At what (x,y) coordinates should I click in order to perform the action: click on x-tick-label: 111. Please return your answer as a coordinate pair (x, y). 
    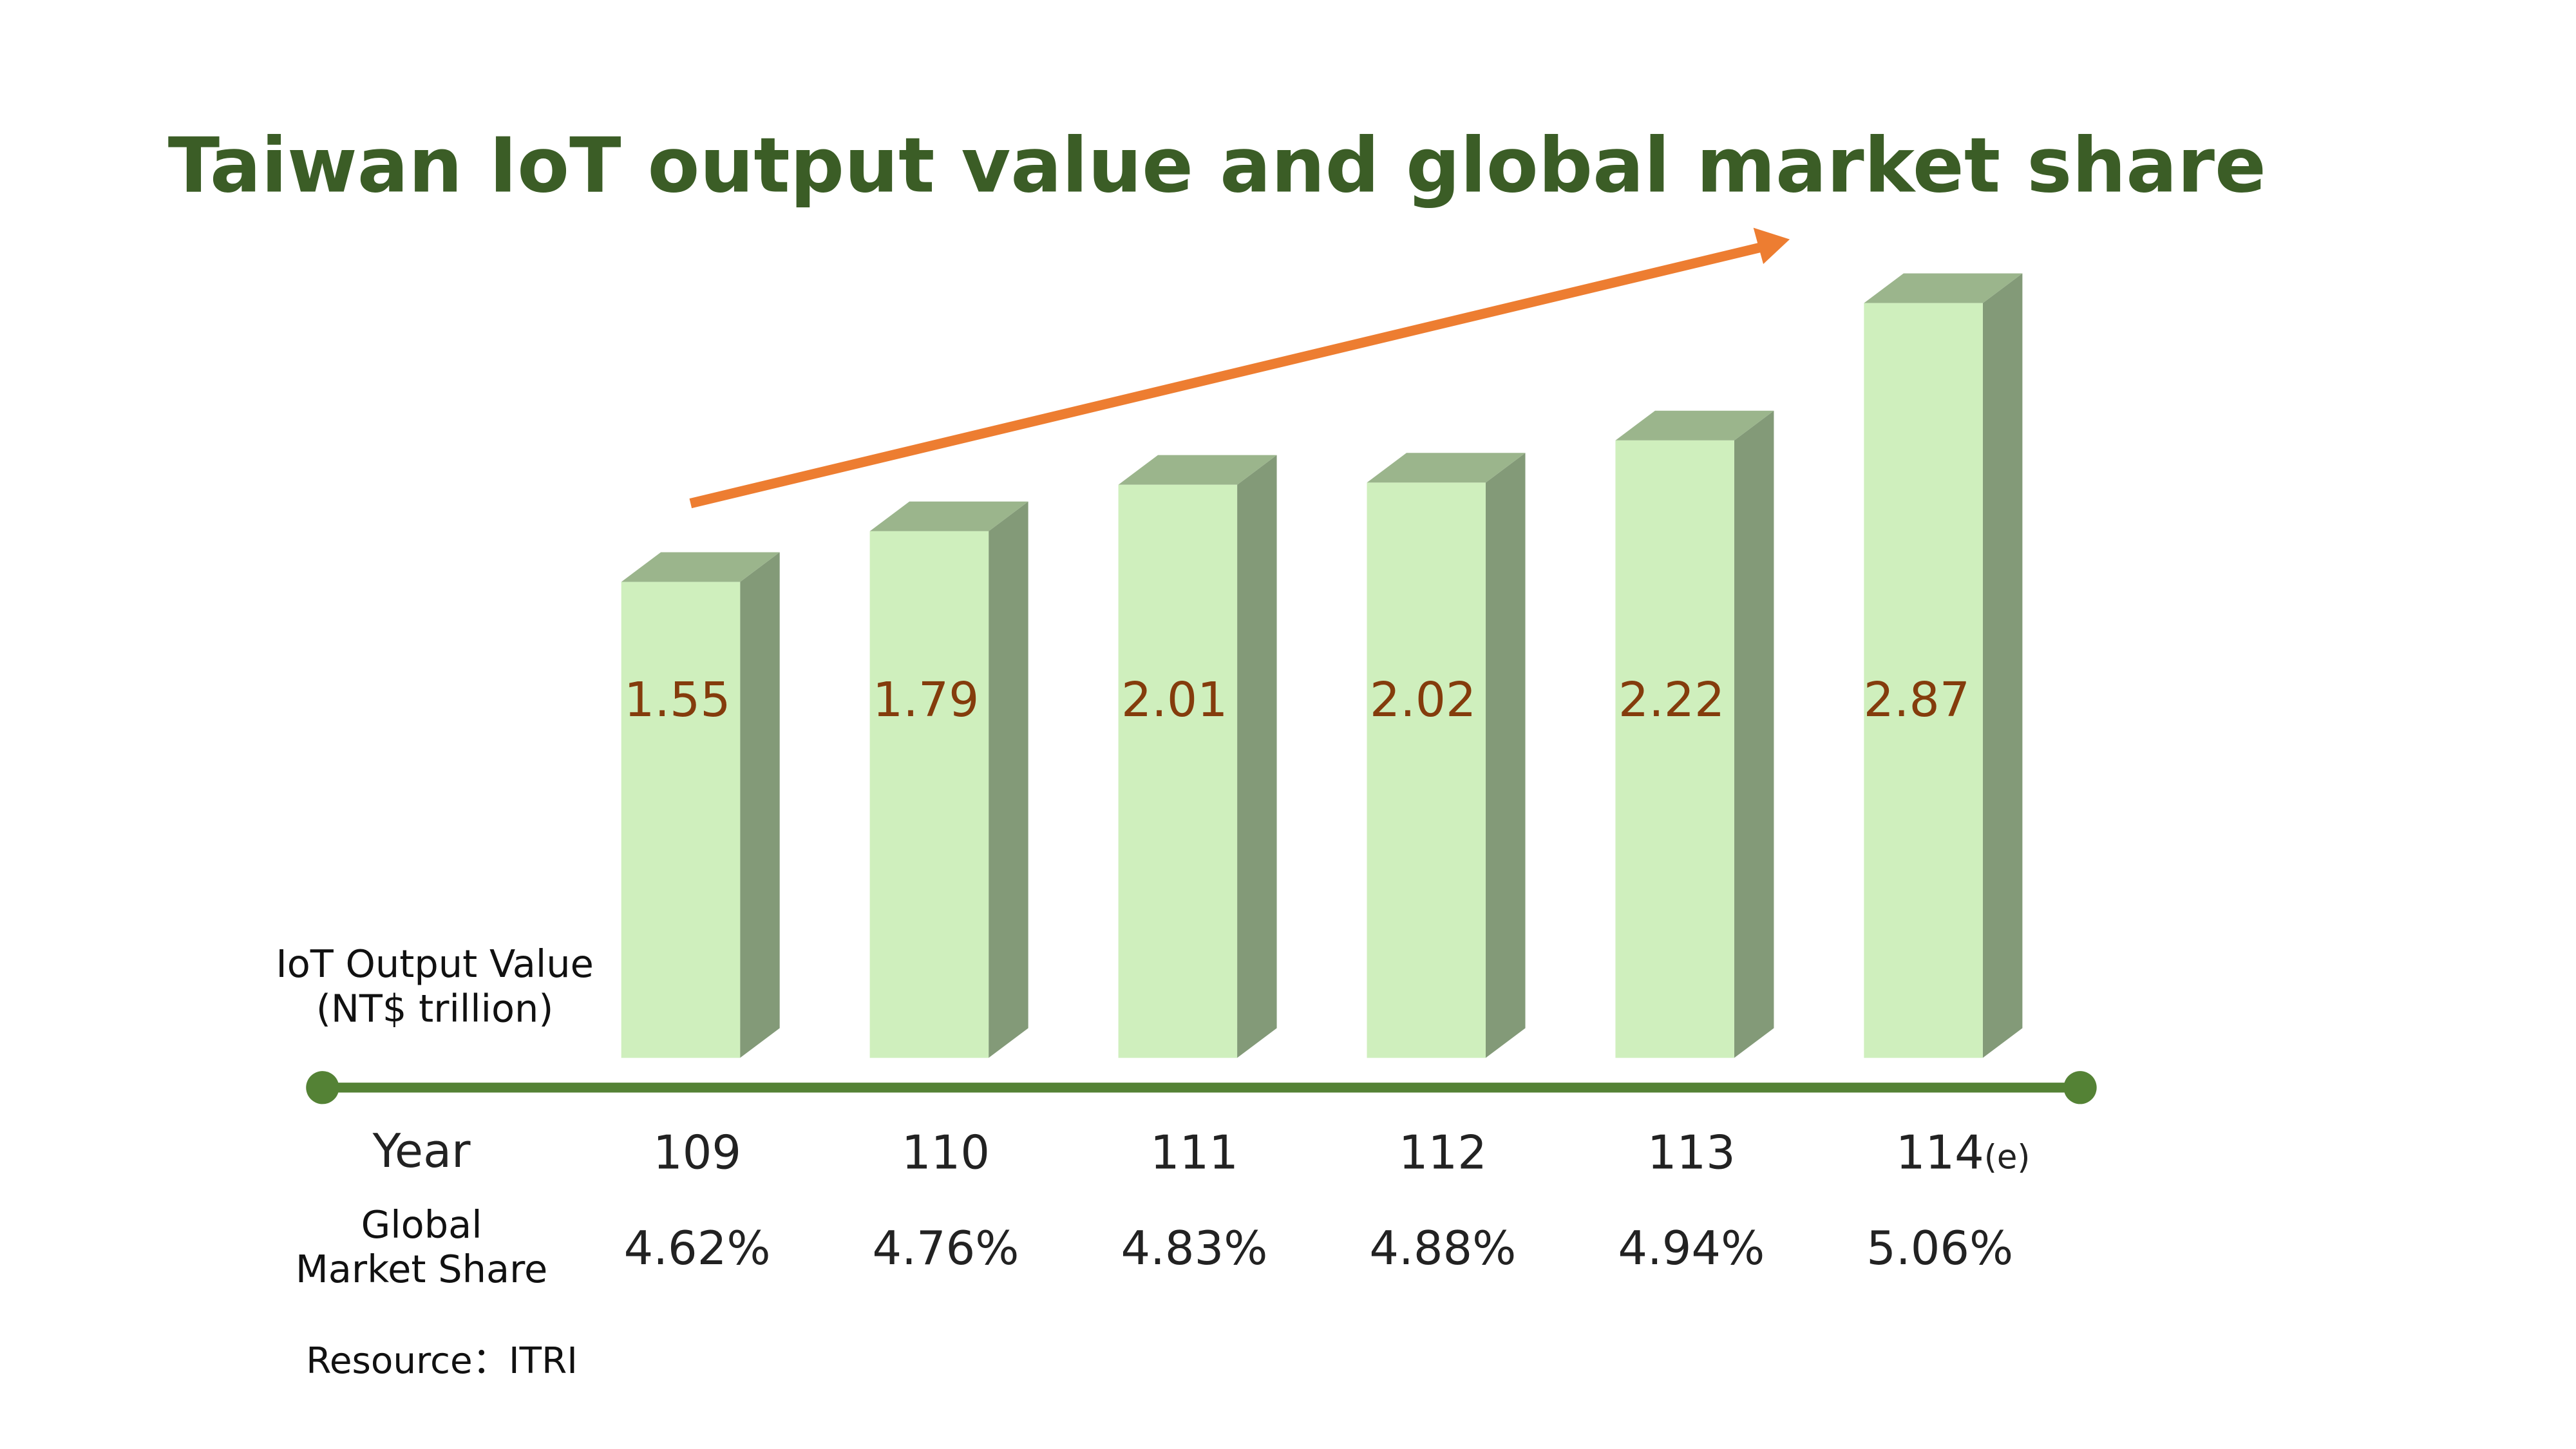
    Looking at the image, I should click on (1194, 1152).